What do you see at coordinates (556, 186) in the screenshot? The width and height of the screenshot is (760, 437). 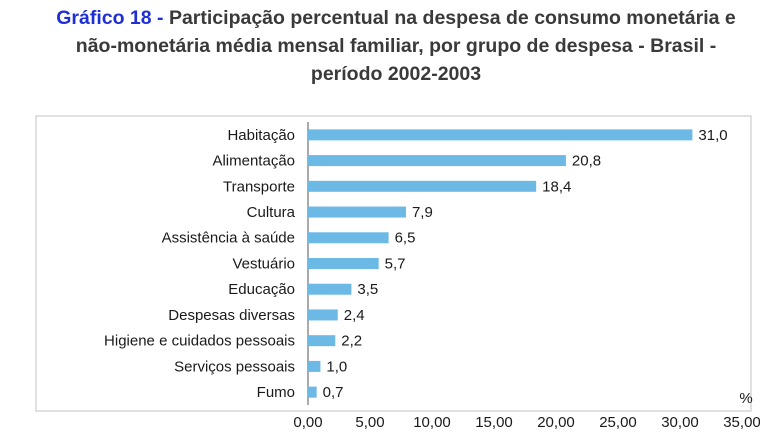 I see `value-label: 18,4` at bounding box center [556, 186].